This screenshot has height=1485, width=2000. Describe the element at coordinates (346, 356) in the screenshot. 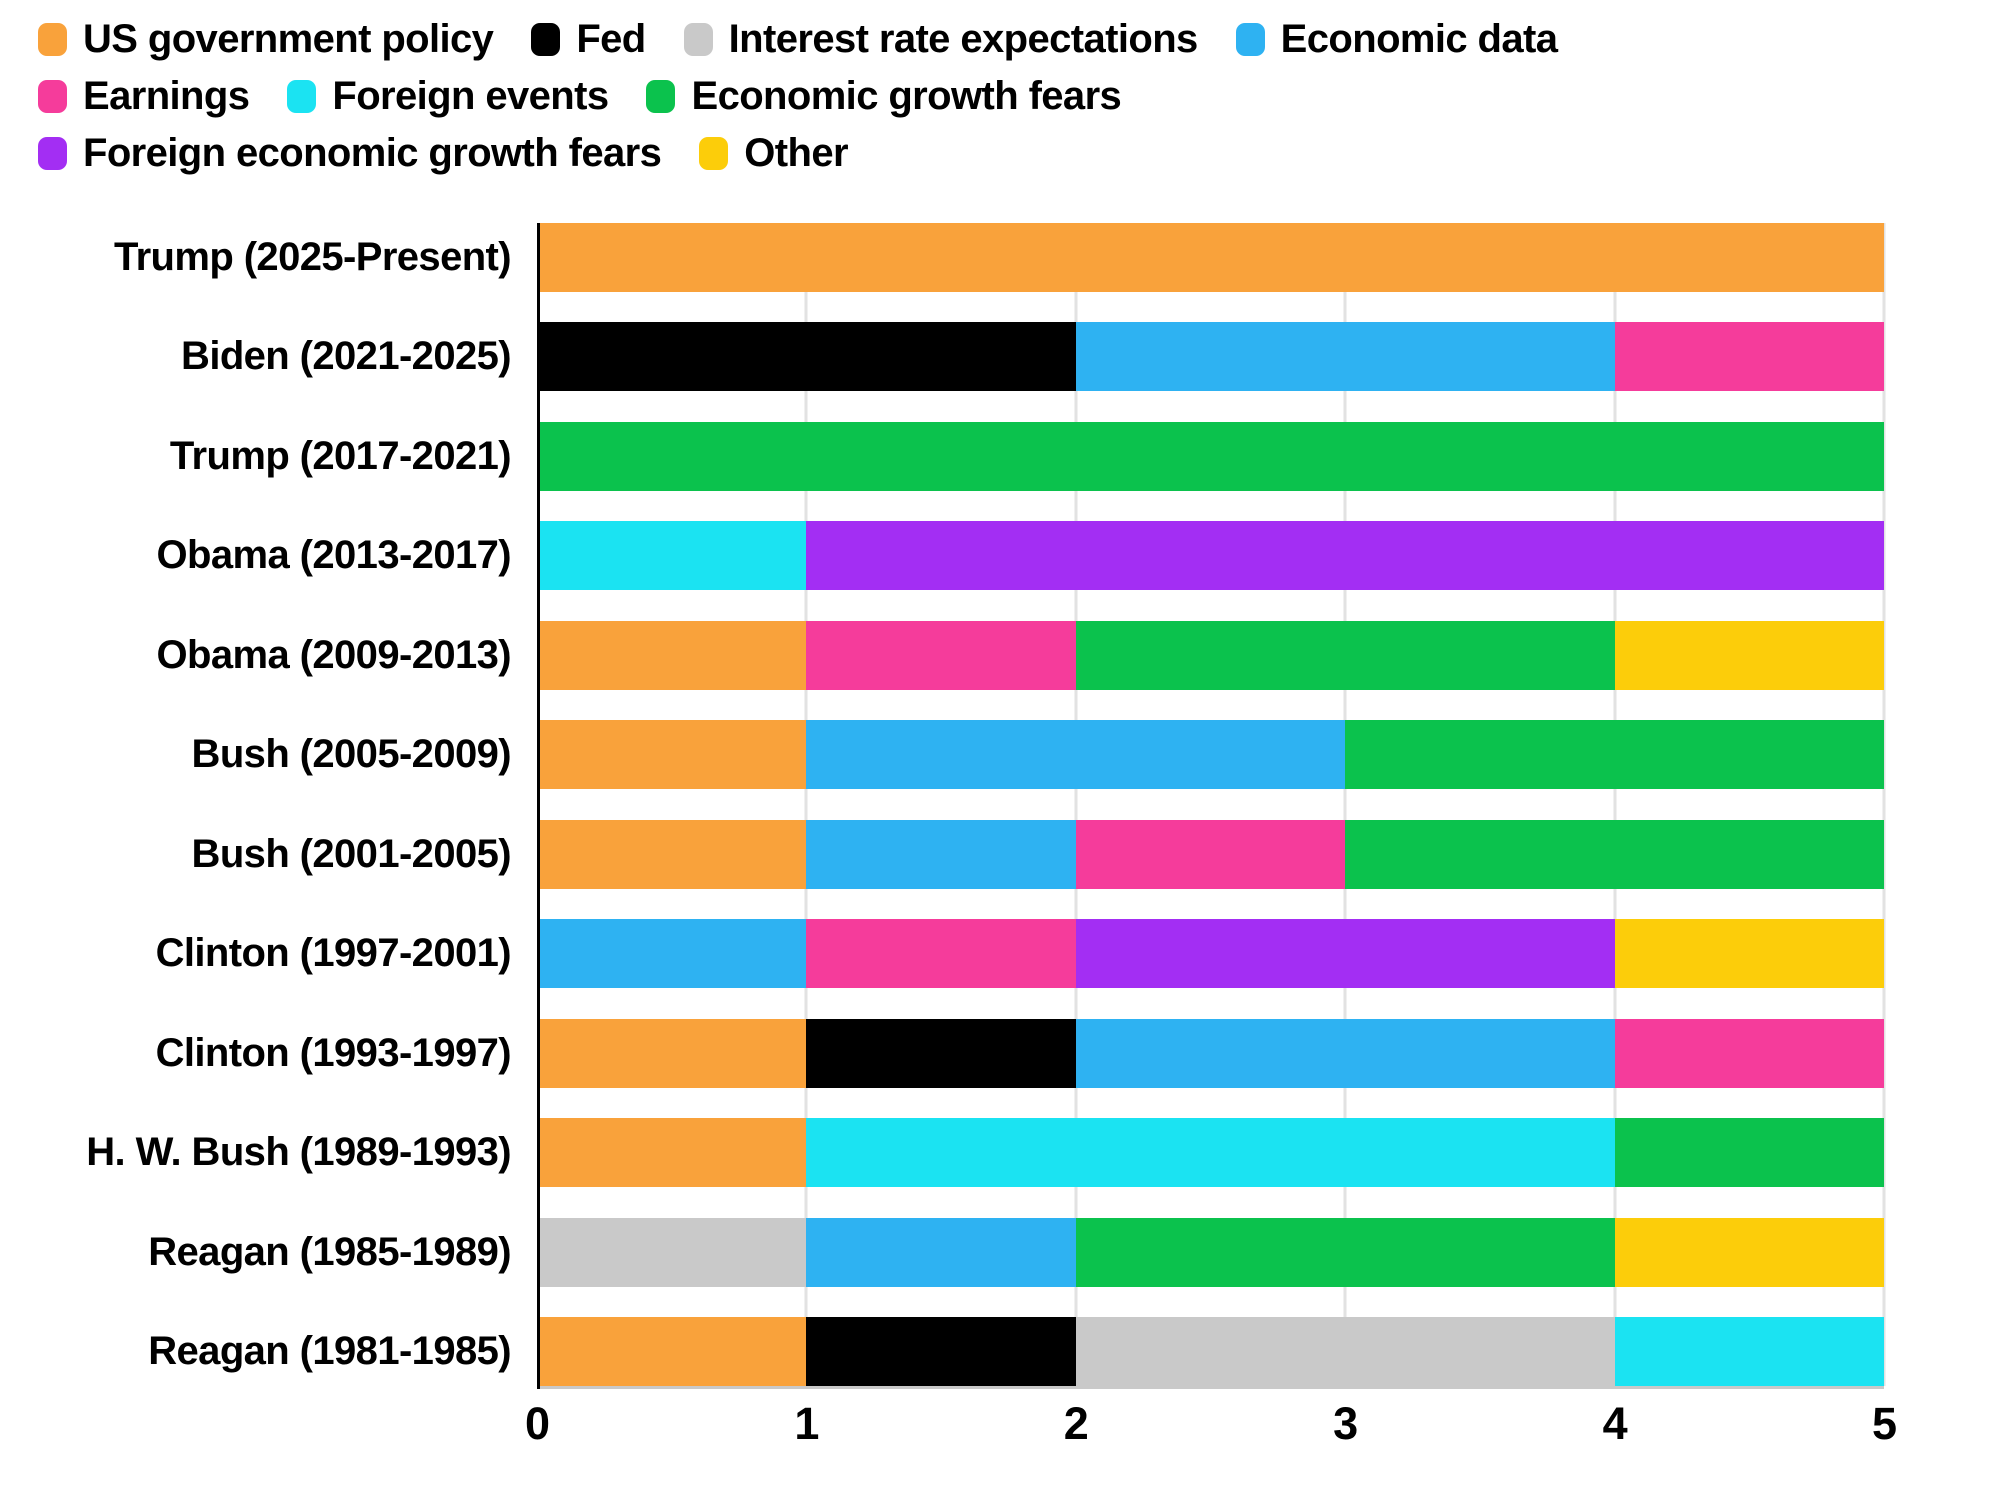

I see `y-axis-label-biden-2021-2025: Biden (2021-2025)` at that location.